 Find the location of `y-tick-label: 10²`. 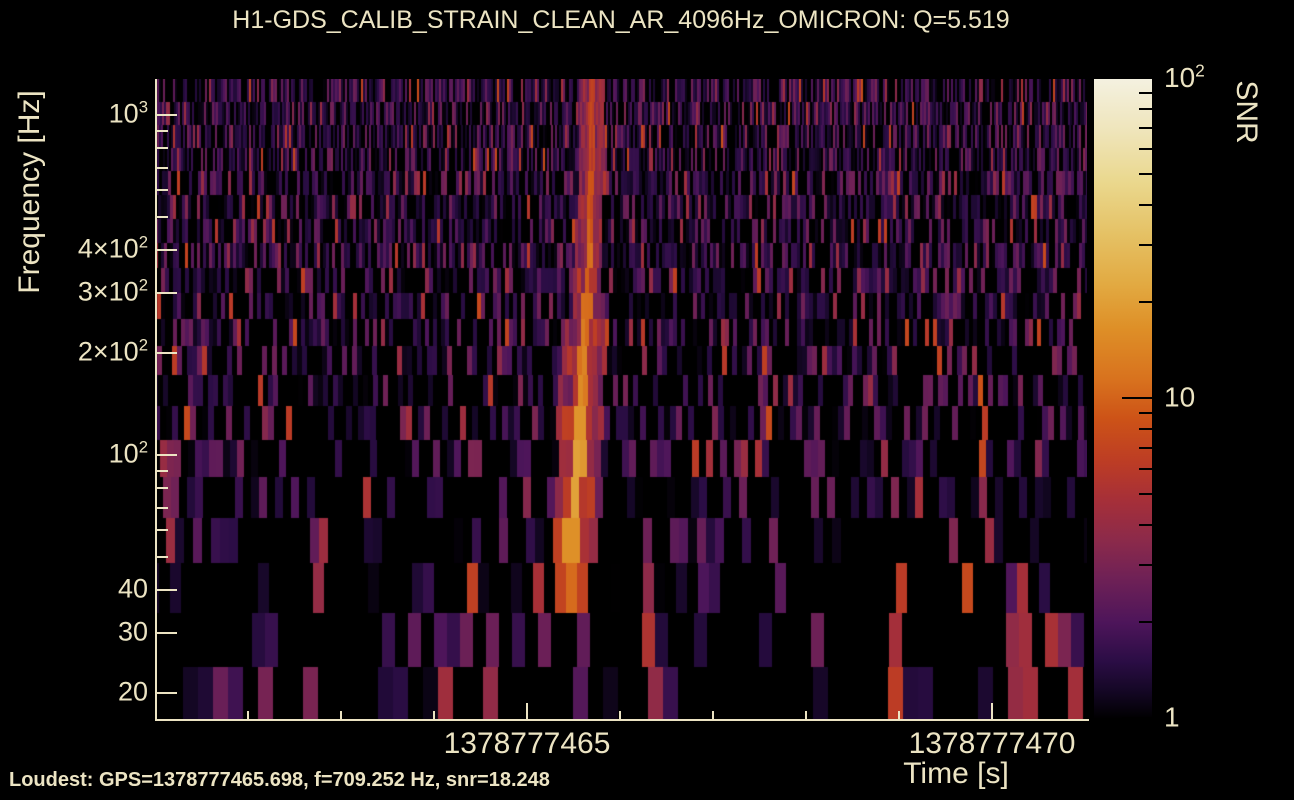

y-tick-label: 10² is located at coordinates (128, 453).